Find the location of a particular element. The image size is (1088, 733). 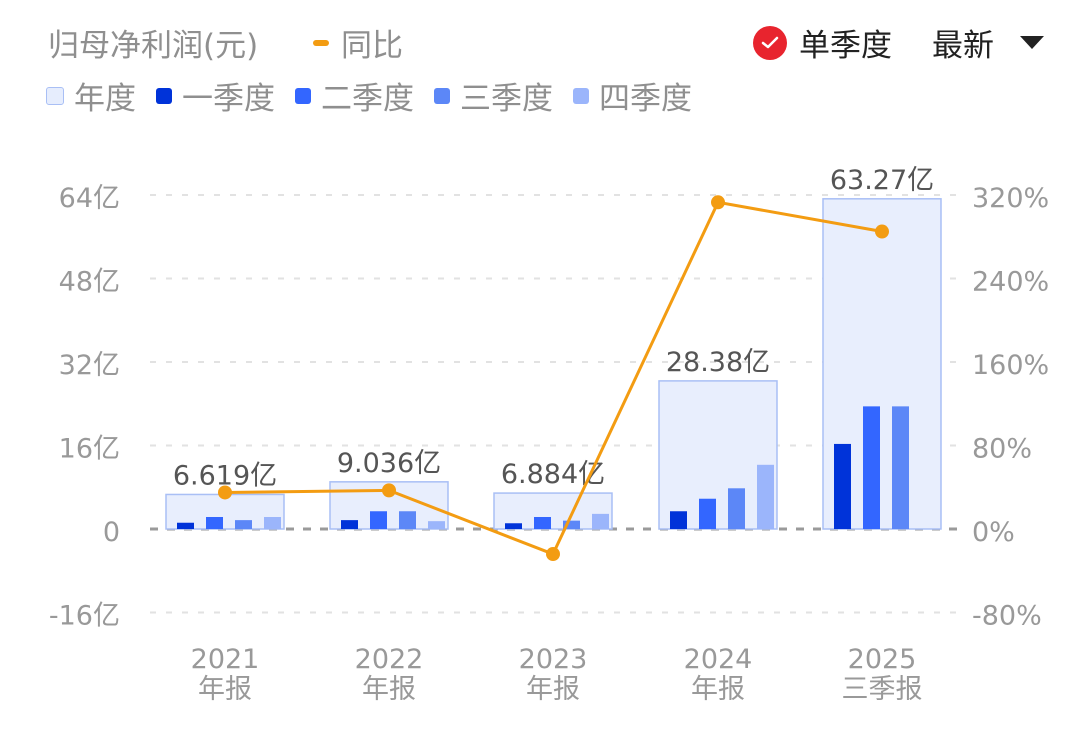

x-axis-label: 2022 is located at coordinates (389, 659).